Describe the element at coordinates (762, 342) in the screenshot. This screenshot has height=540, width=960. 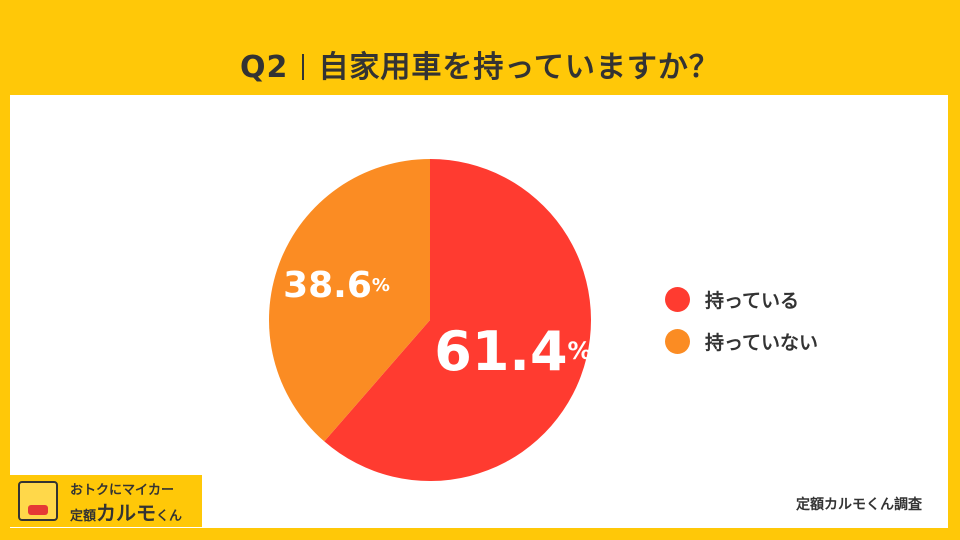
I see `legend-label-not-owns: 持っていない` at that location.